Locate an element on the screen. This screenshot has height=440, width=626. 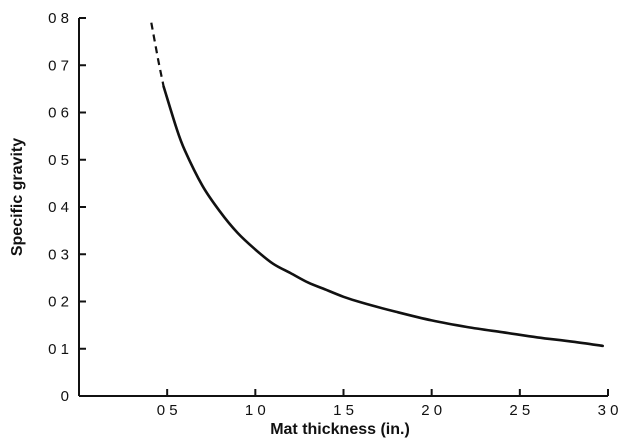
series-line-extrapolated is located at coordinates (157, 54).